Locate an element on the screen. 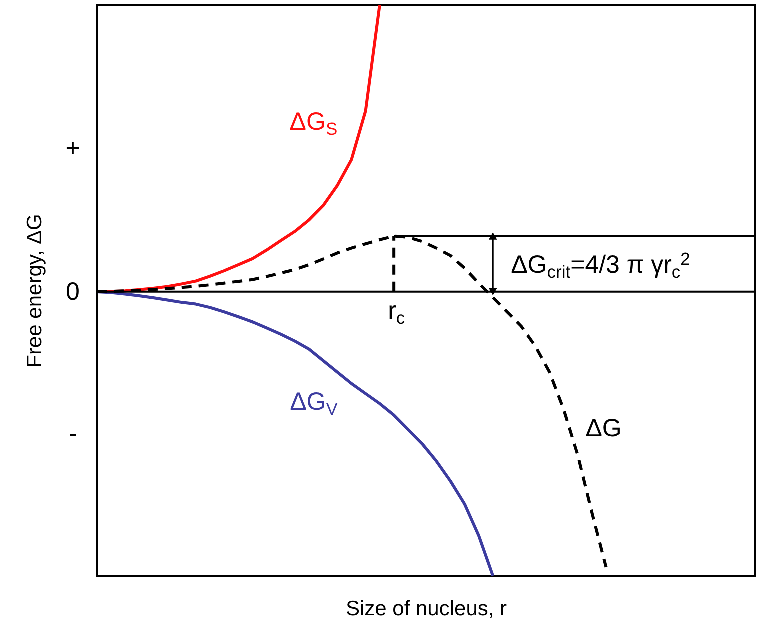 This screenshot has width=757, height=637. x-axis-title: Size of nucleus, r is located at coordinates (427, 609).